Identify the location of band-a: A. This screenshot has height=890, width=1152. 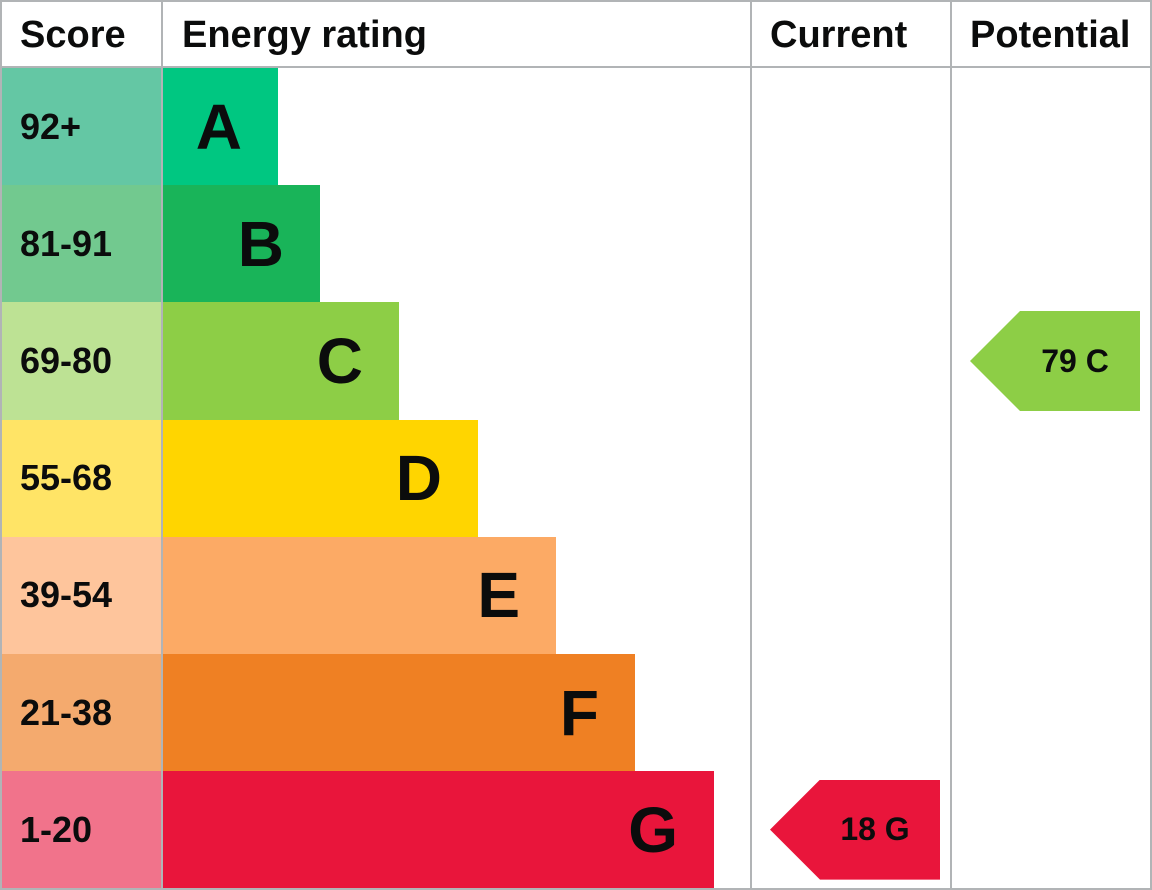
(220, 127).